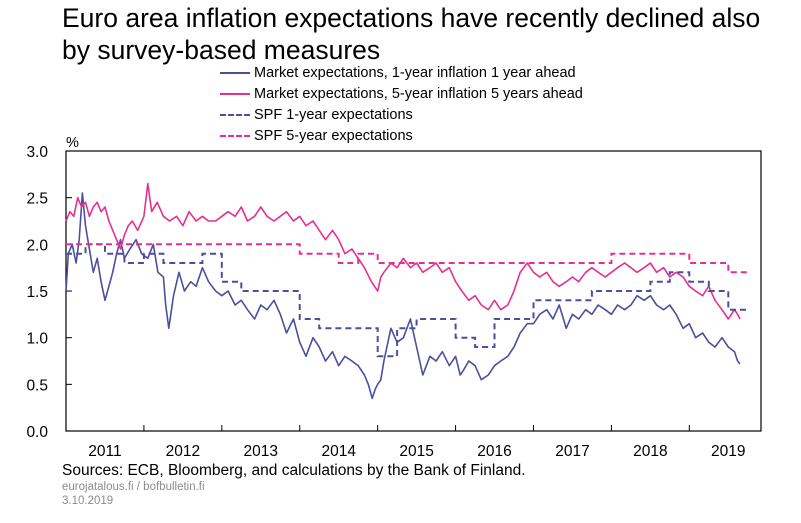 This screenshot has height=523, width=801. What do you see at coordinates (37, 245) in the screenshot?
I see `y-tick-label-4: 2.0` at bounding box center [37, 245].